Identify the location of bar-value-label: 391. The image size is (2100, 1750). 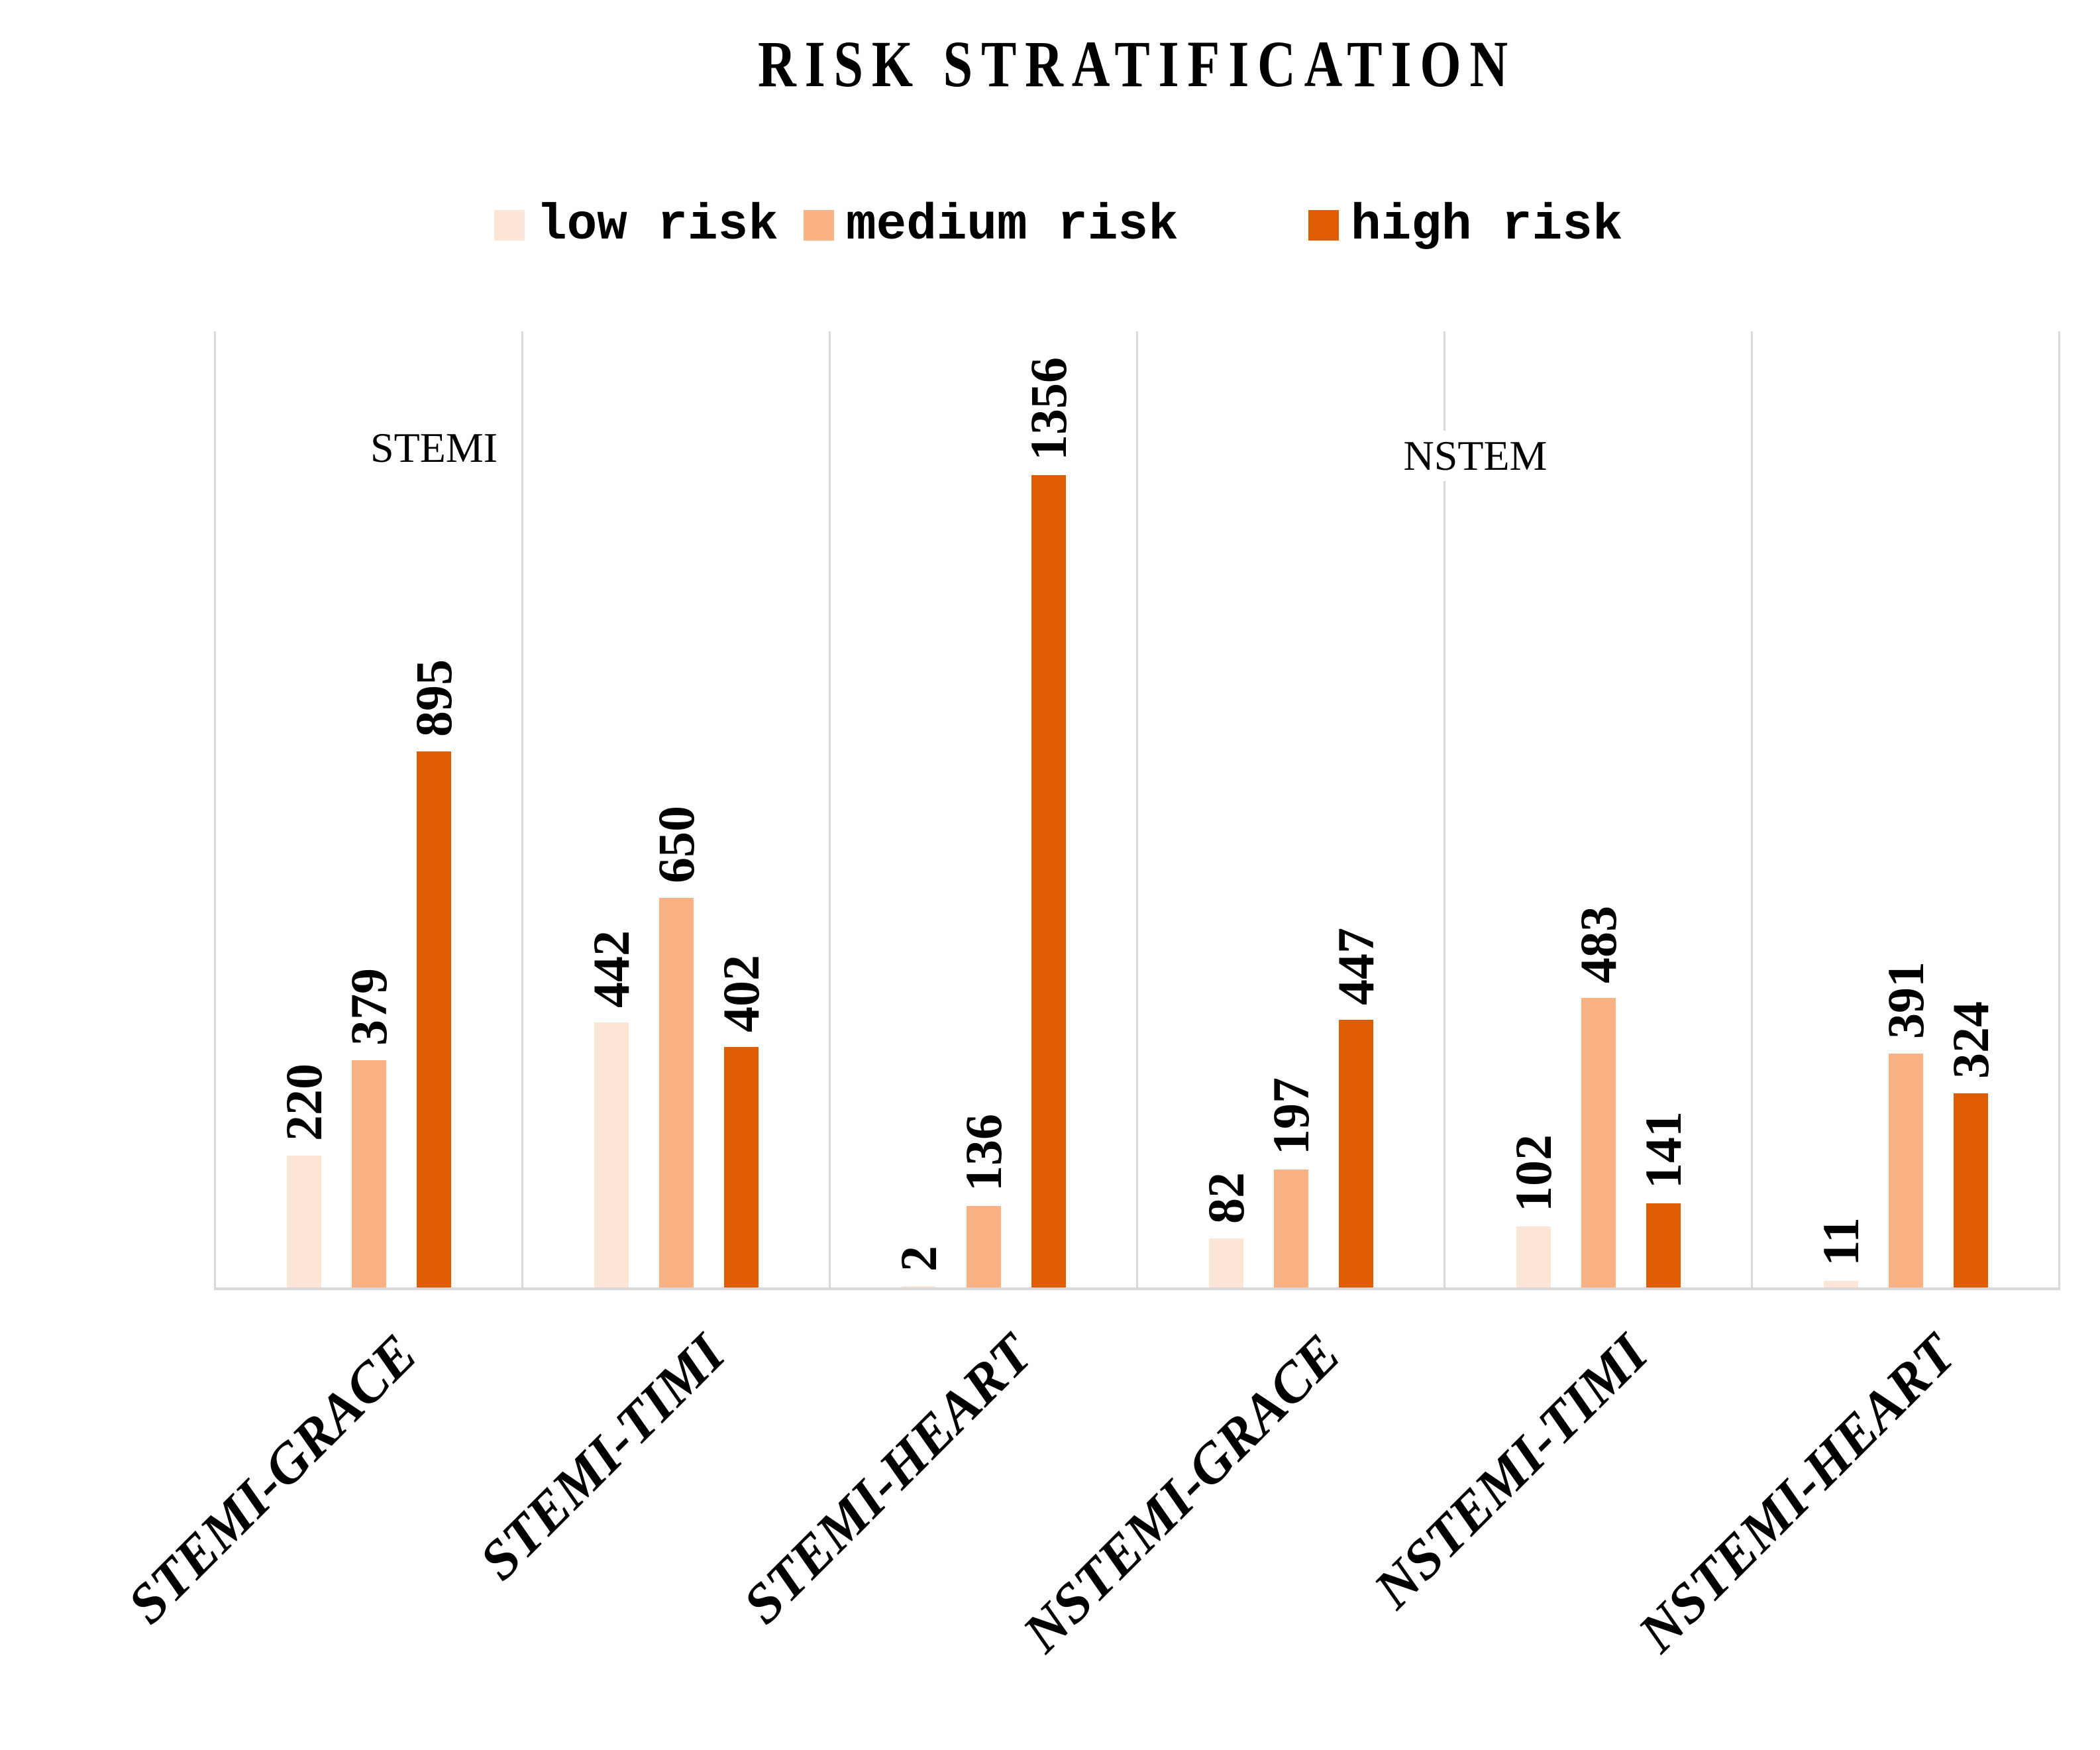
(1905, 1000).